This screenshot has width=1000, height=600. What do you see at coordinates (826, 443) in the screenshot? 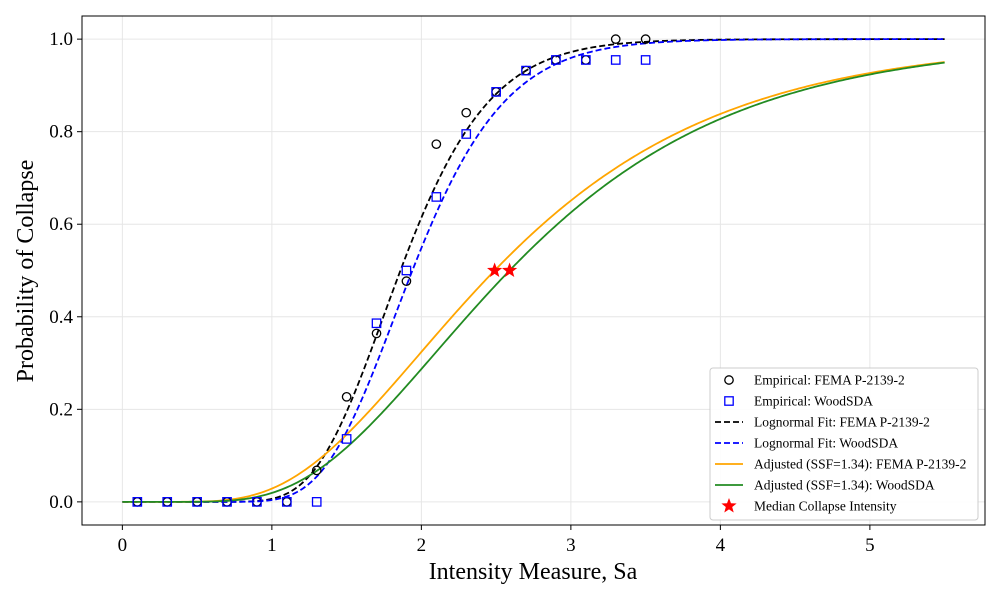
I see `legend-label: Lognormal Fit: WoodSDA` at bounding box center [826, 443].